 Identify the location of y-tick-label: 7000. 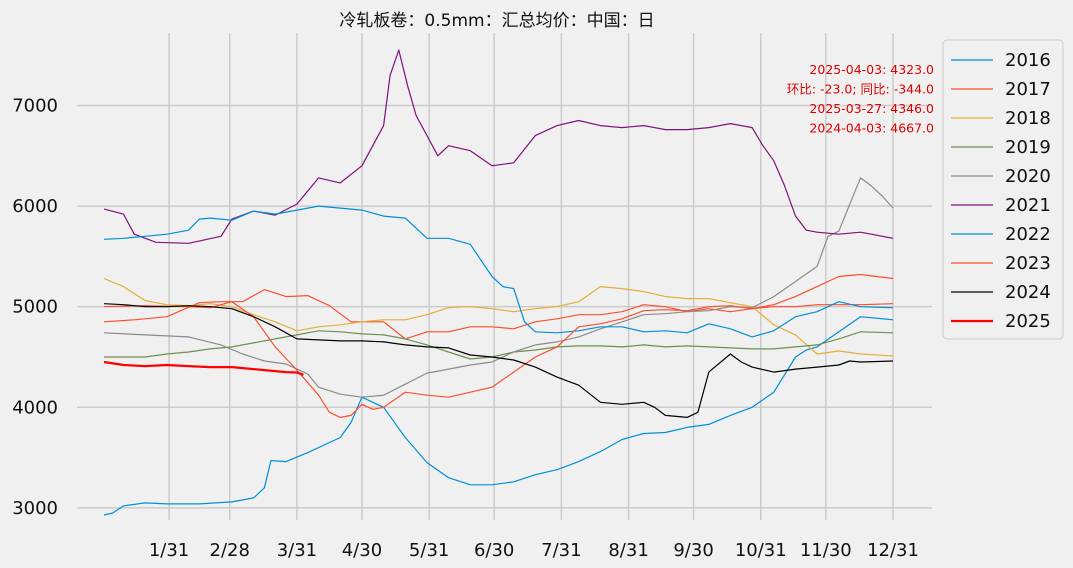
(35, 105).